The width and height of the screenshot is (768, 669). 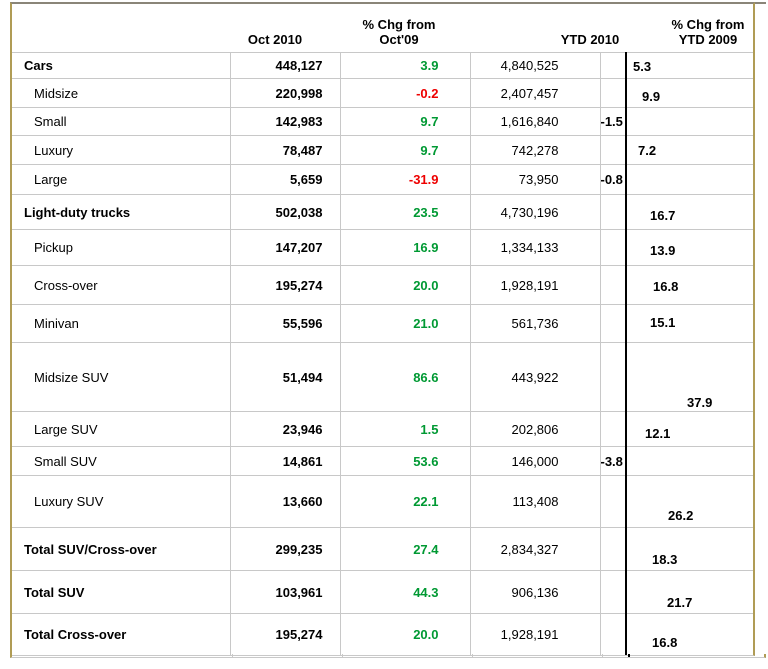 What do you see at coordinates (534, 549) in the screenshot?
I see `cell-ytd-2010: 2,834,327` at bounding box center [534, 549].